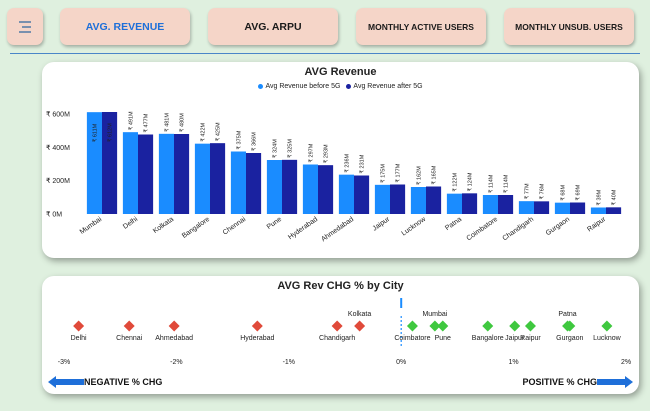  I want to click on bar-data-label: ₹ 69M, so click(578, 192).